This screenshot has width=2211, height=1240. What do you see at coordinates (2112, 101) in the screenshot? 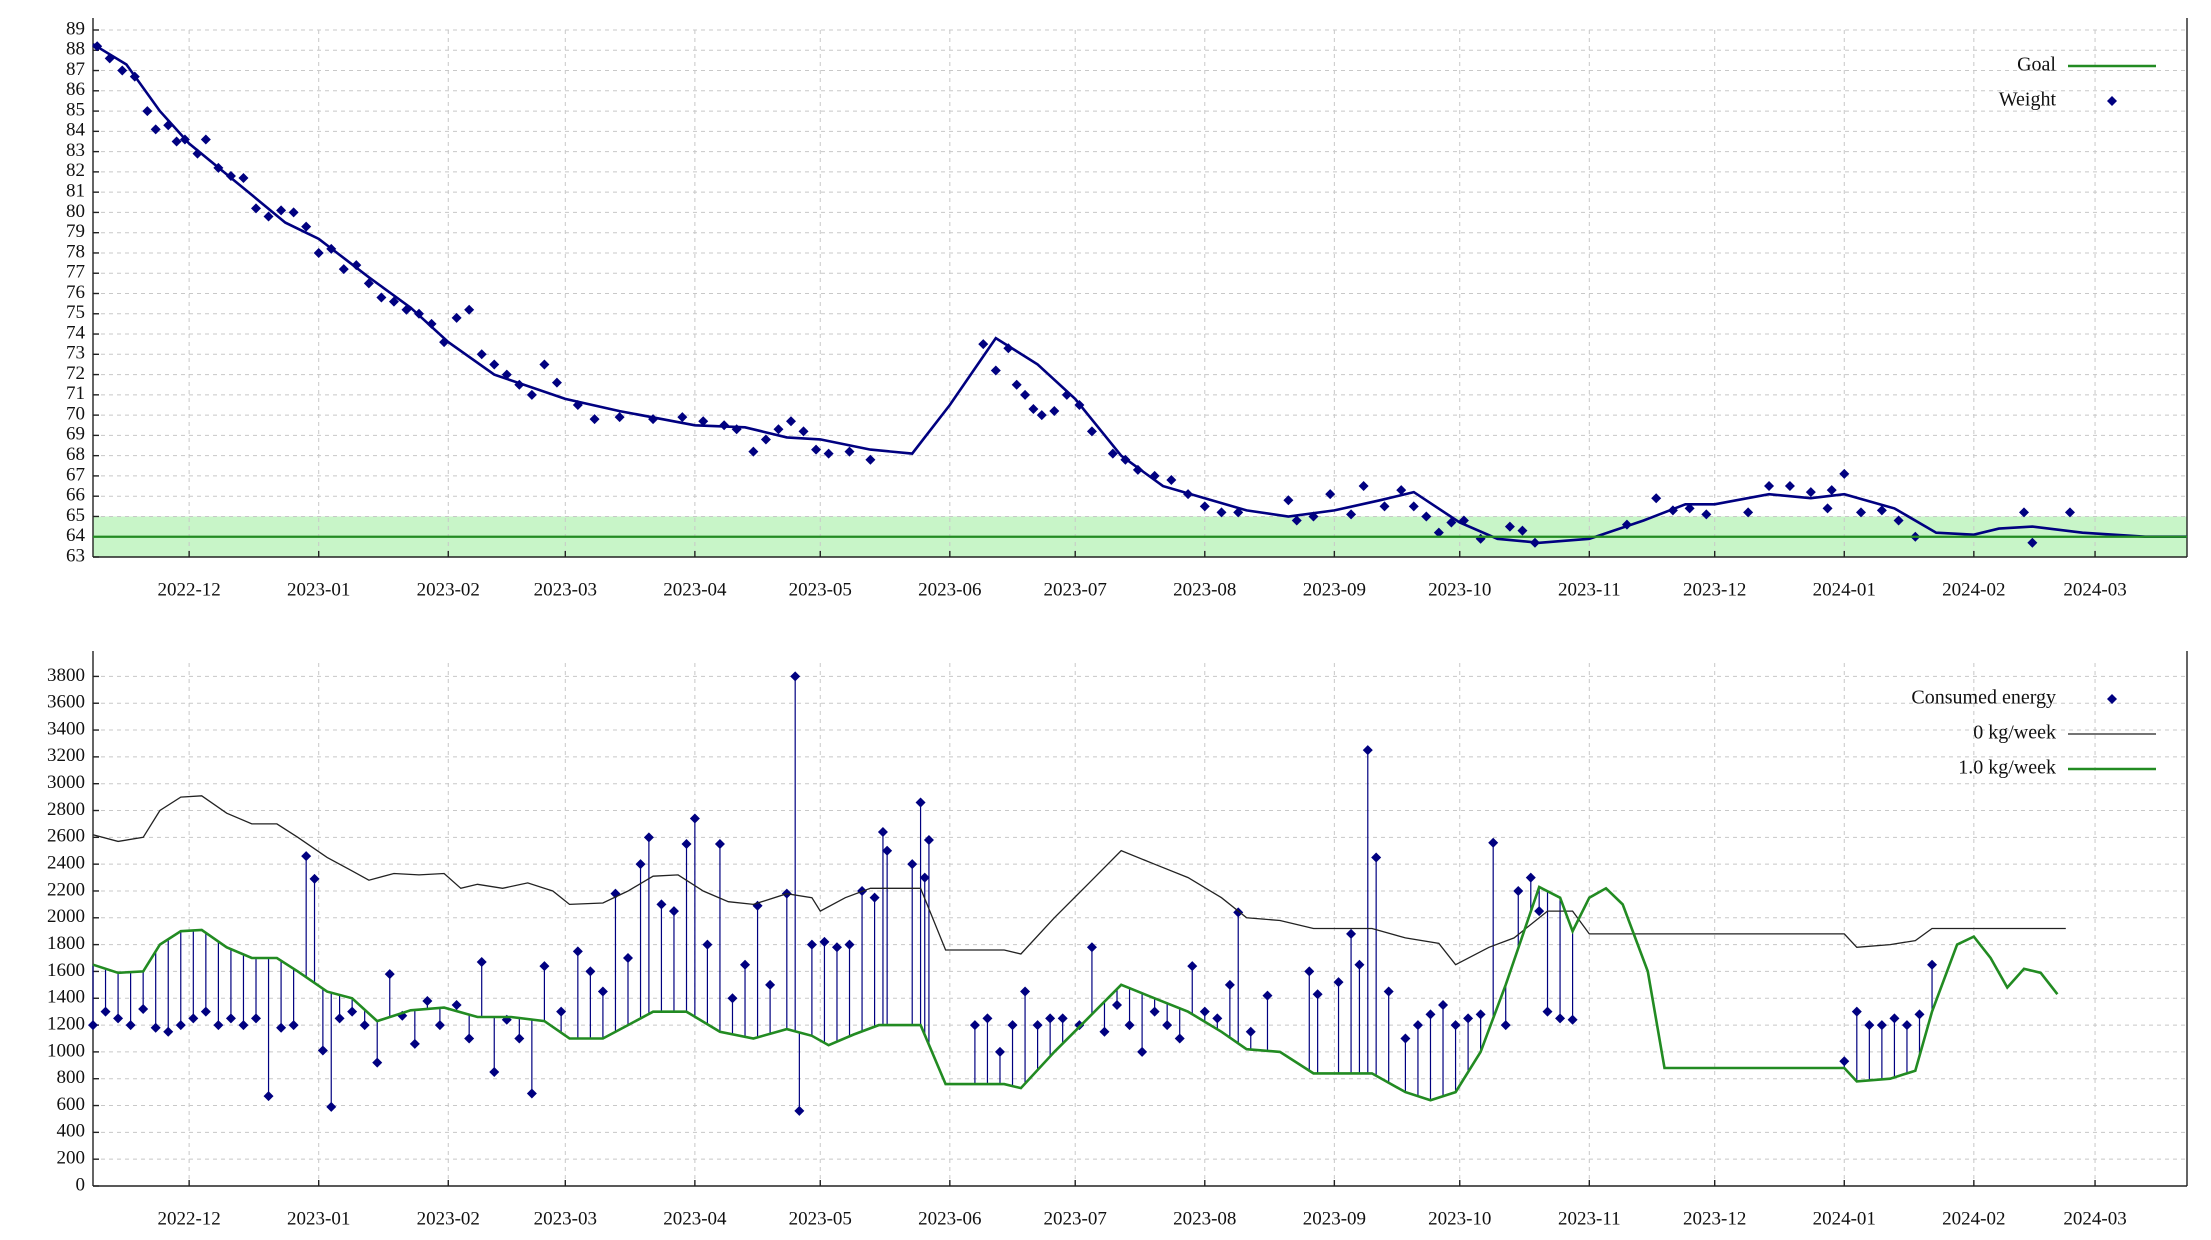
I see `legend-symbol` at bounding box center [2112, 101].